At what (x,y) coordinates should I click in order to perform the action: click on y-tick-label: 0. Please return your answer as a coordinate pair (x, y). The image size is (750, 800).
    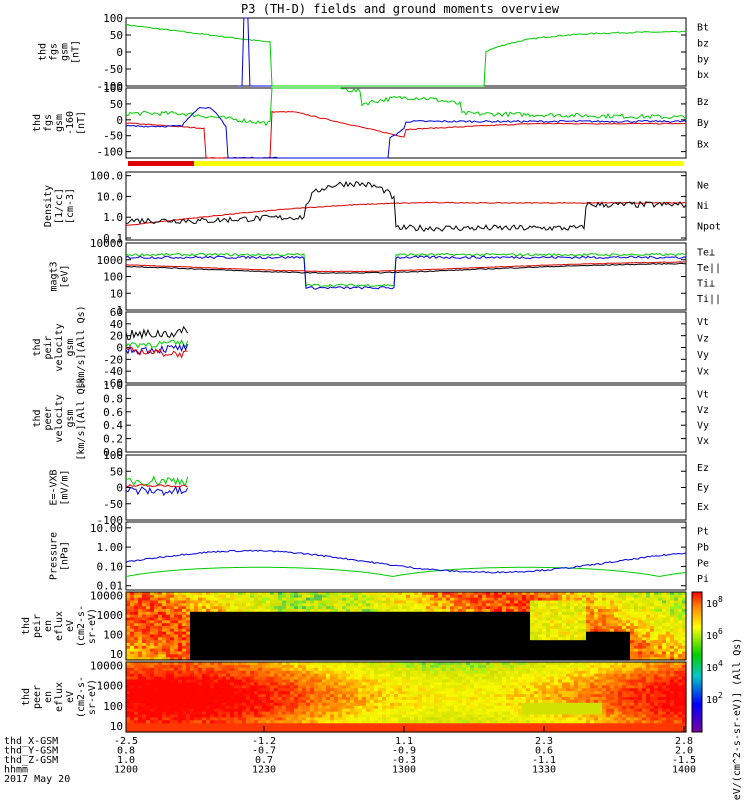
    Looking at the image, I should click on (119, 348).